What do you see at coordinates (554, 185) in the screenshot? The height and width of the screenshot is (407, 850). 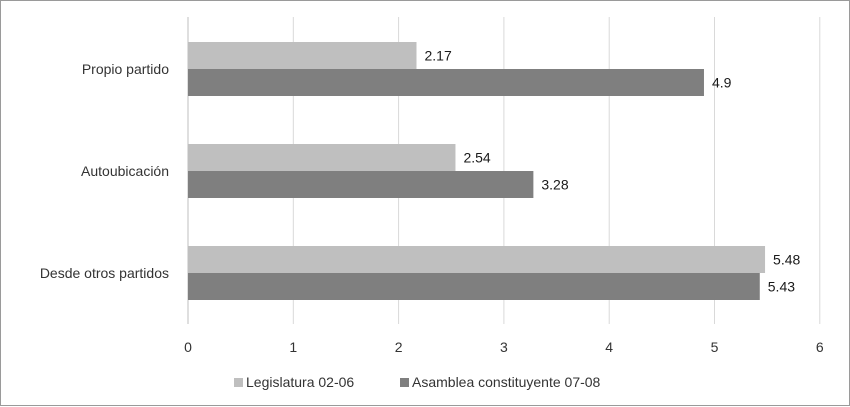 I see `data-label-1-1: 3.28` at bounding box center [554, 185].